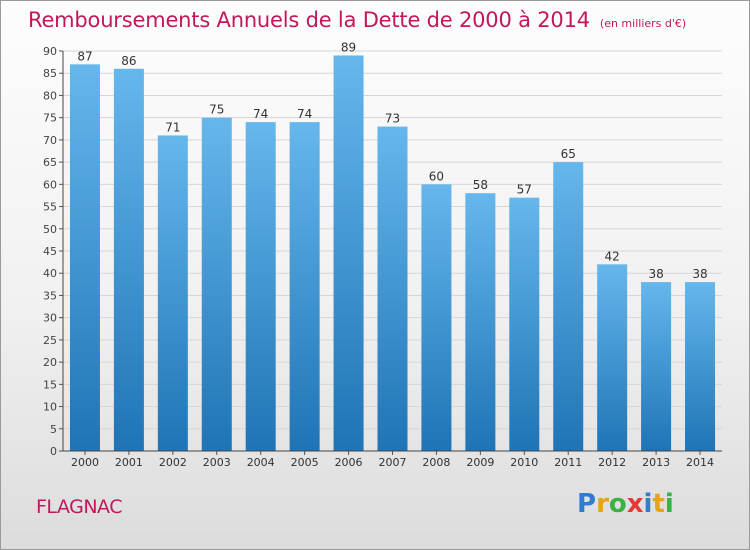 Image resolution: width=750 pixels, height=550 pixels. I want to click on bar-2004, so click(260, 286).